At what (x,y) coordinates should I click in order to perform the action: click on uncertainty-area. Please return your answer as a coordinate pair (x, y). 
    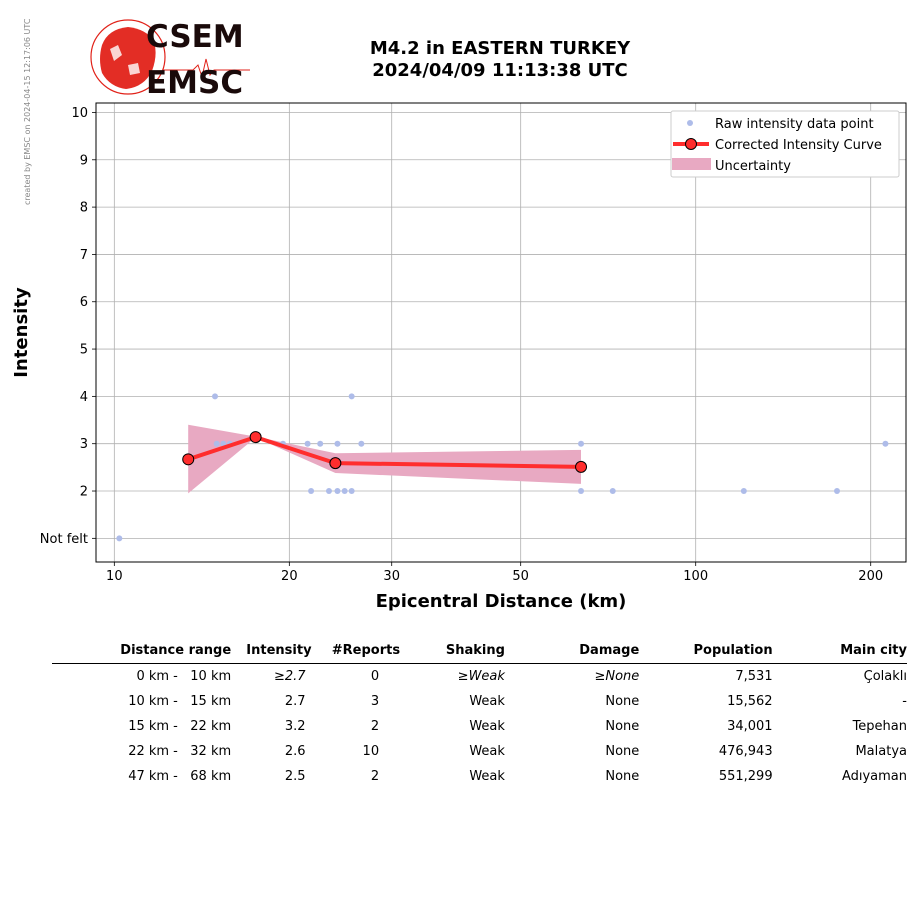
    Looking at the image, I should click on (384, 459).